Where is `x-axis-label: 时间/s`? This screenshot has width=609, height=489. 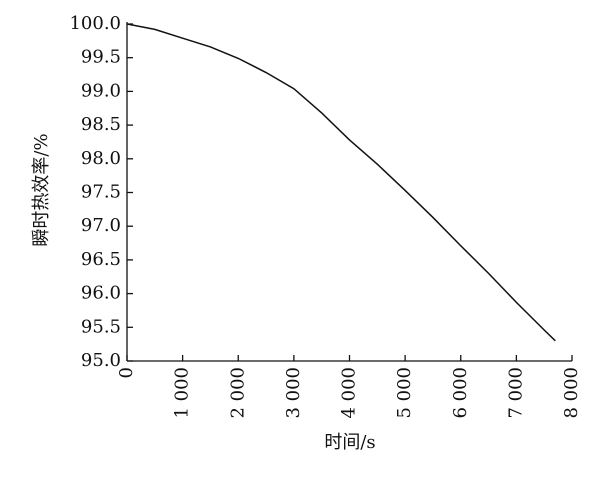
x-axis-label: 时间/s is located at coordinates (349, 442).